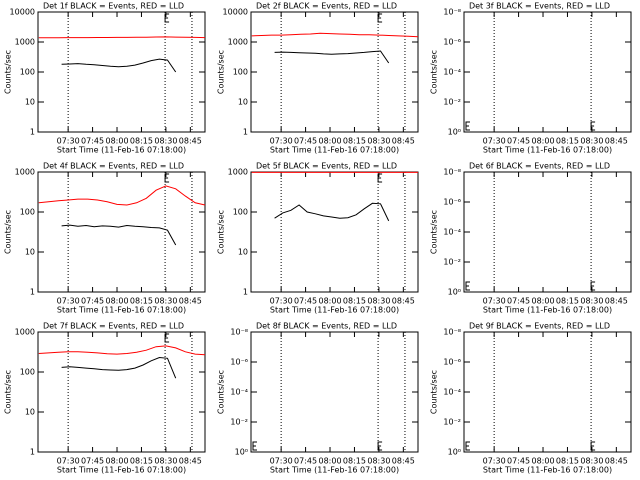  Describe the element at coordinates (452, 202) in the screenshot. I see `y-tick-label: 10⁻⁶` at that location.